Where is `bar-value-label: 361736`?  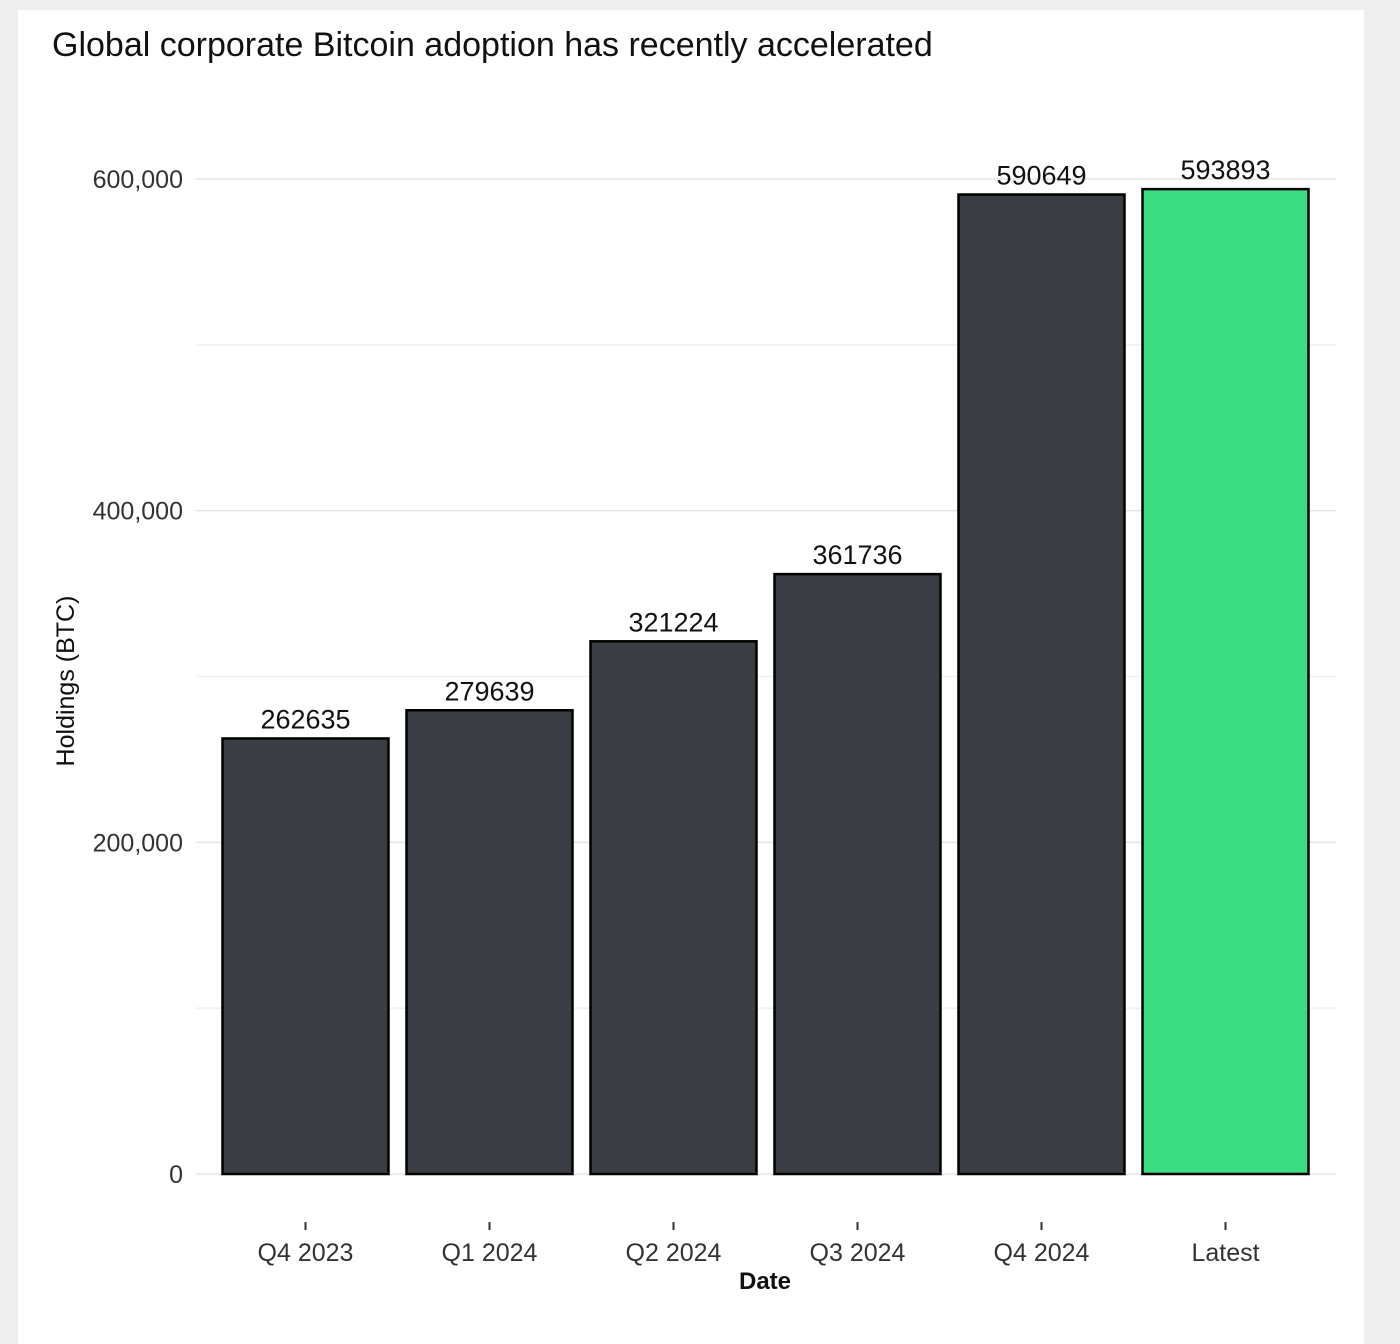 bar-value-label: 361736 is located at coordinates (857, 555).